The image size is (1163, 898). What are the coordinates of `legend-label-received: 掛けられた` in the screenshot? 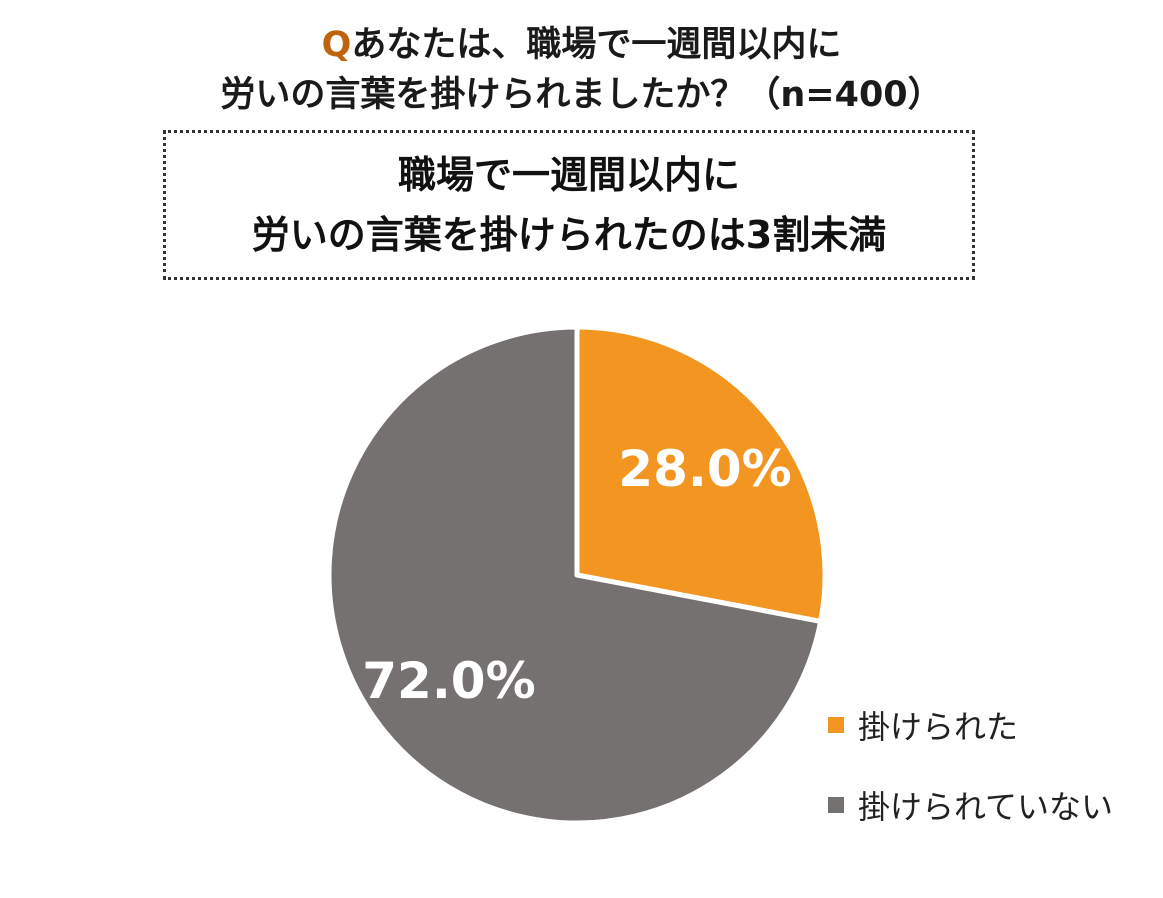 It's located at (938, 727).